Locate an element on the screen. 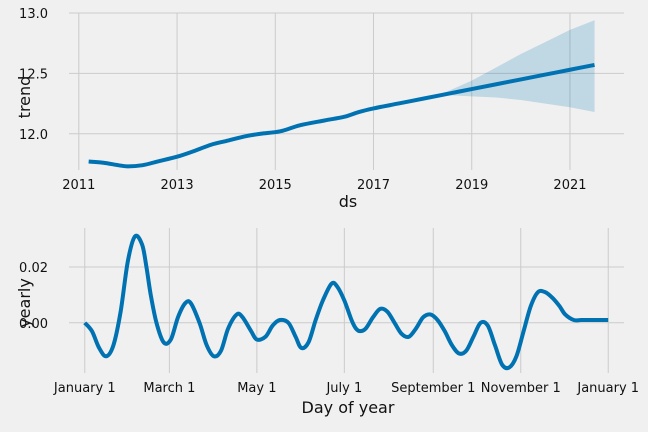 The width and height of the screenshot is (648, 432). trend-y-axis-label: trend is located at coordinates (24, 97).